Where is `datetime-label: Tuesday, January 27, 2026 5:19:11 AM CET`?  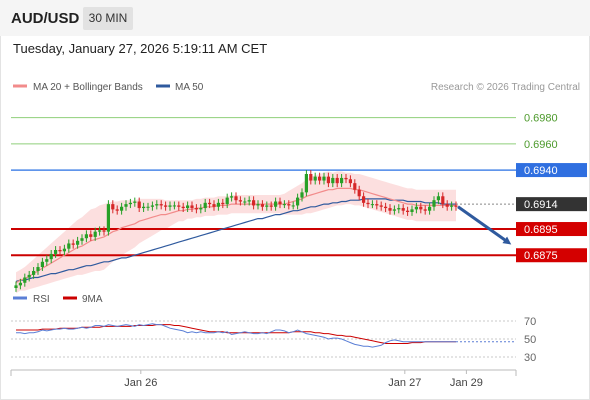 datetime-label: Tuesday, January 27, 2026 5:19:11 AM CET is located at coordinates (140, 48).